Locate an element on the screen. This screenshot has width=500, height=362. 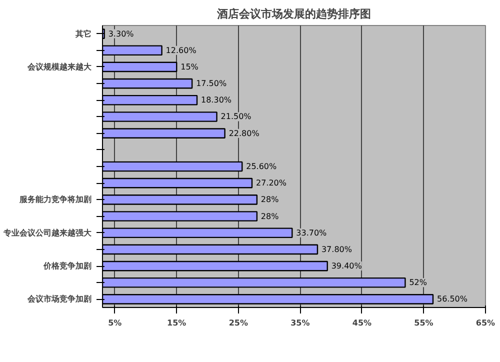
x-tick-label: 55% is located at coordinates (424, 323).